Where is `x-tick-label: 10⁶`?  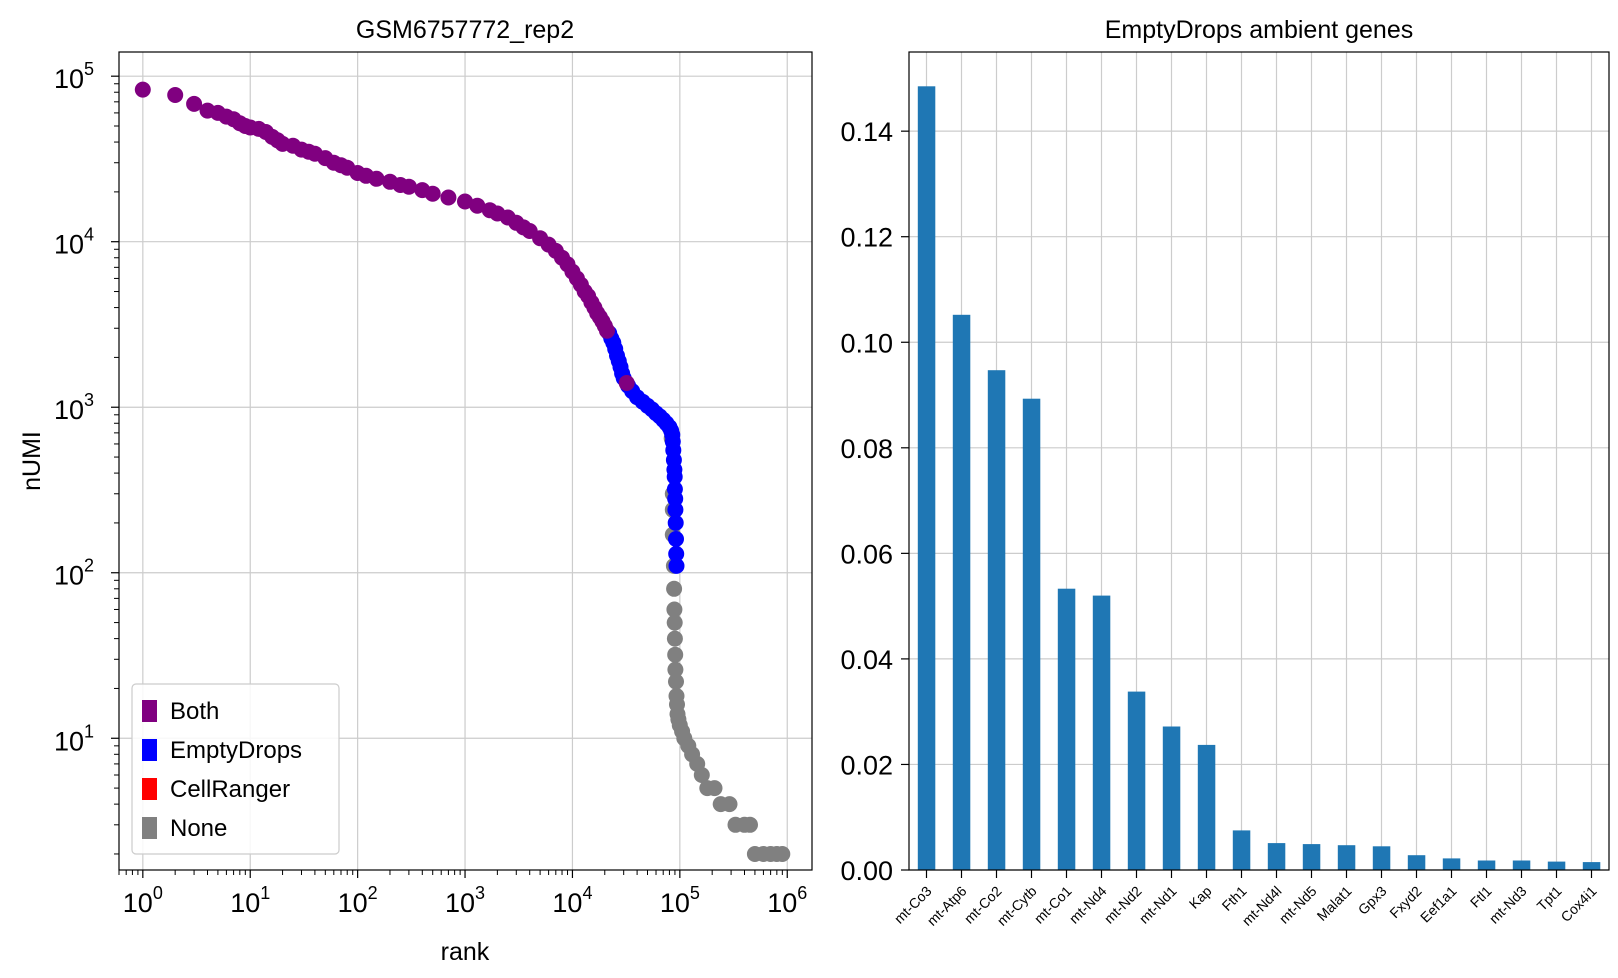
x-tick-label: 10⁶ is located at coordinates (787, 900).